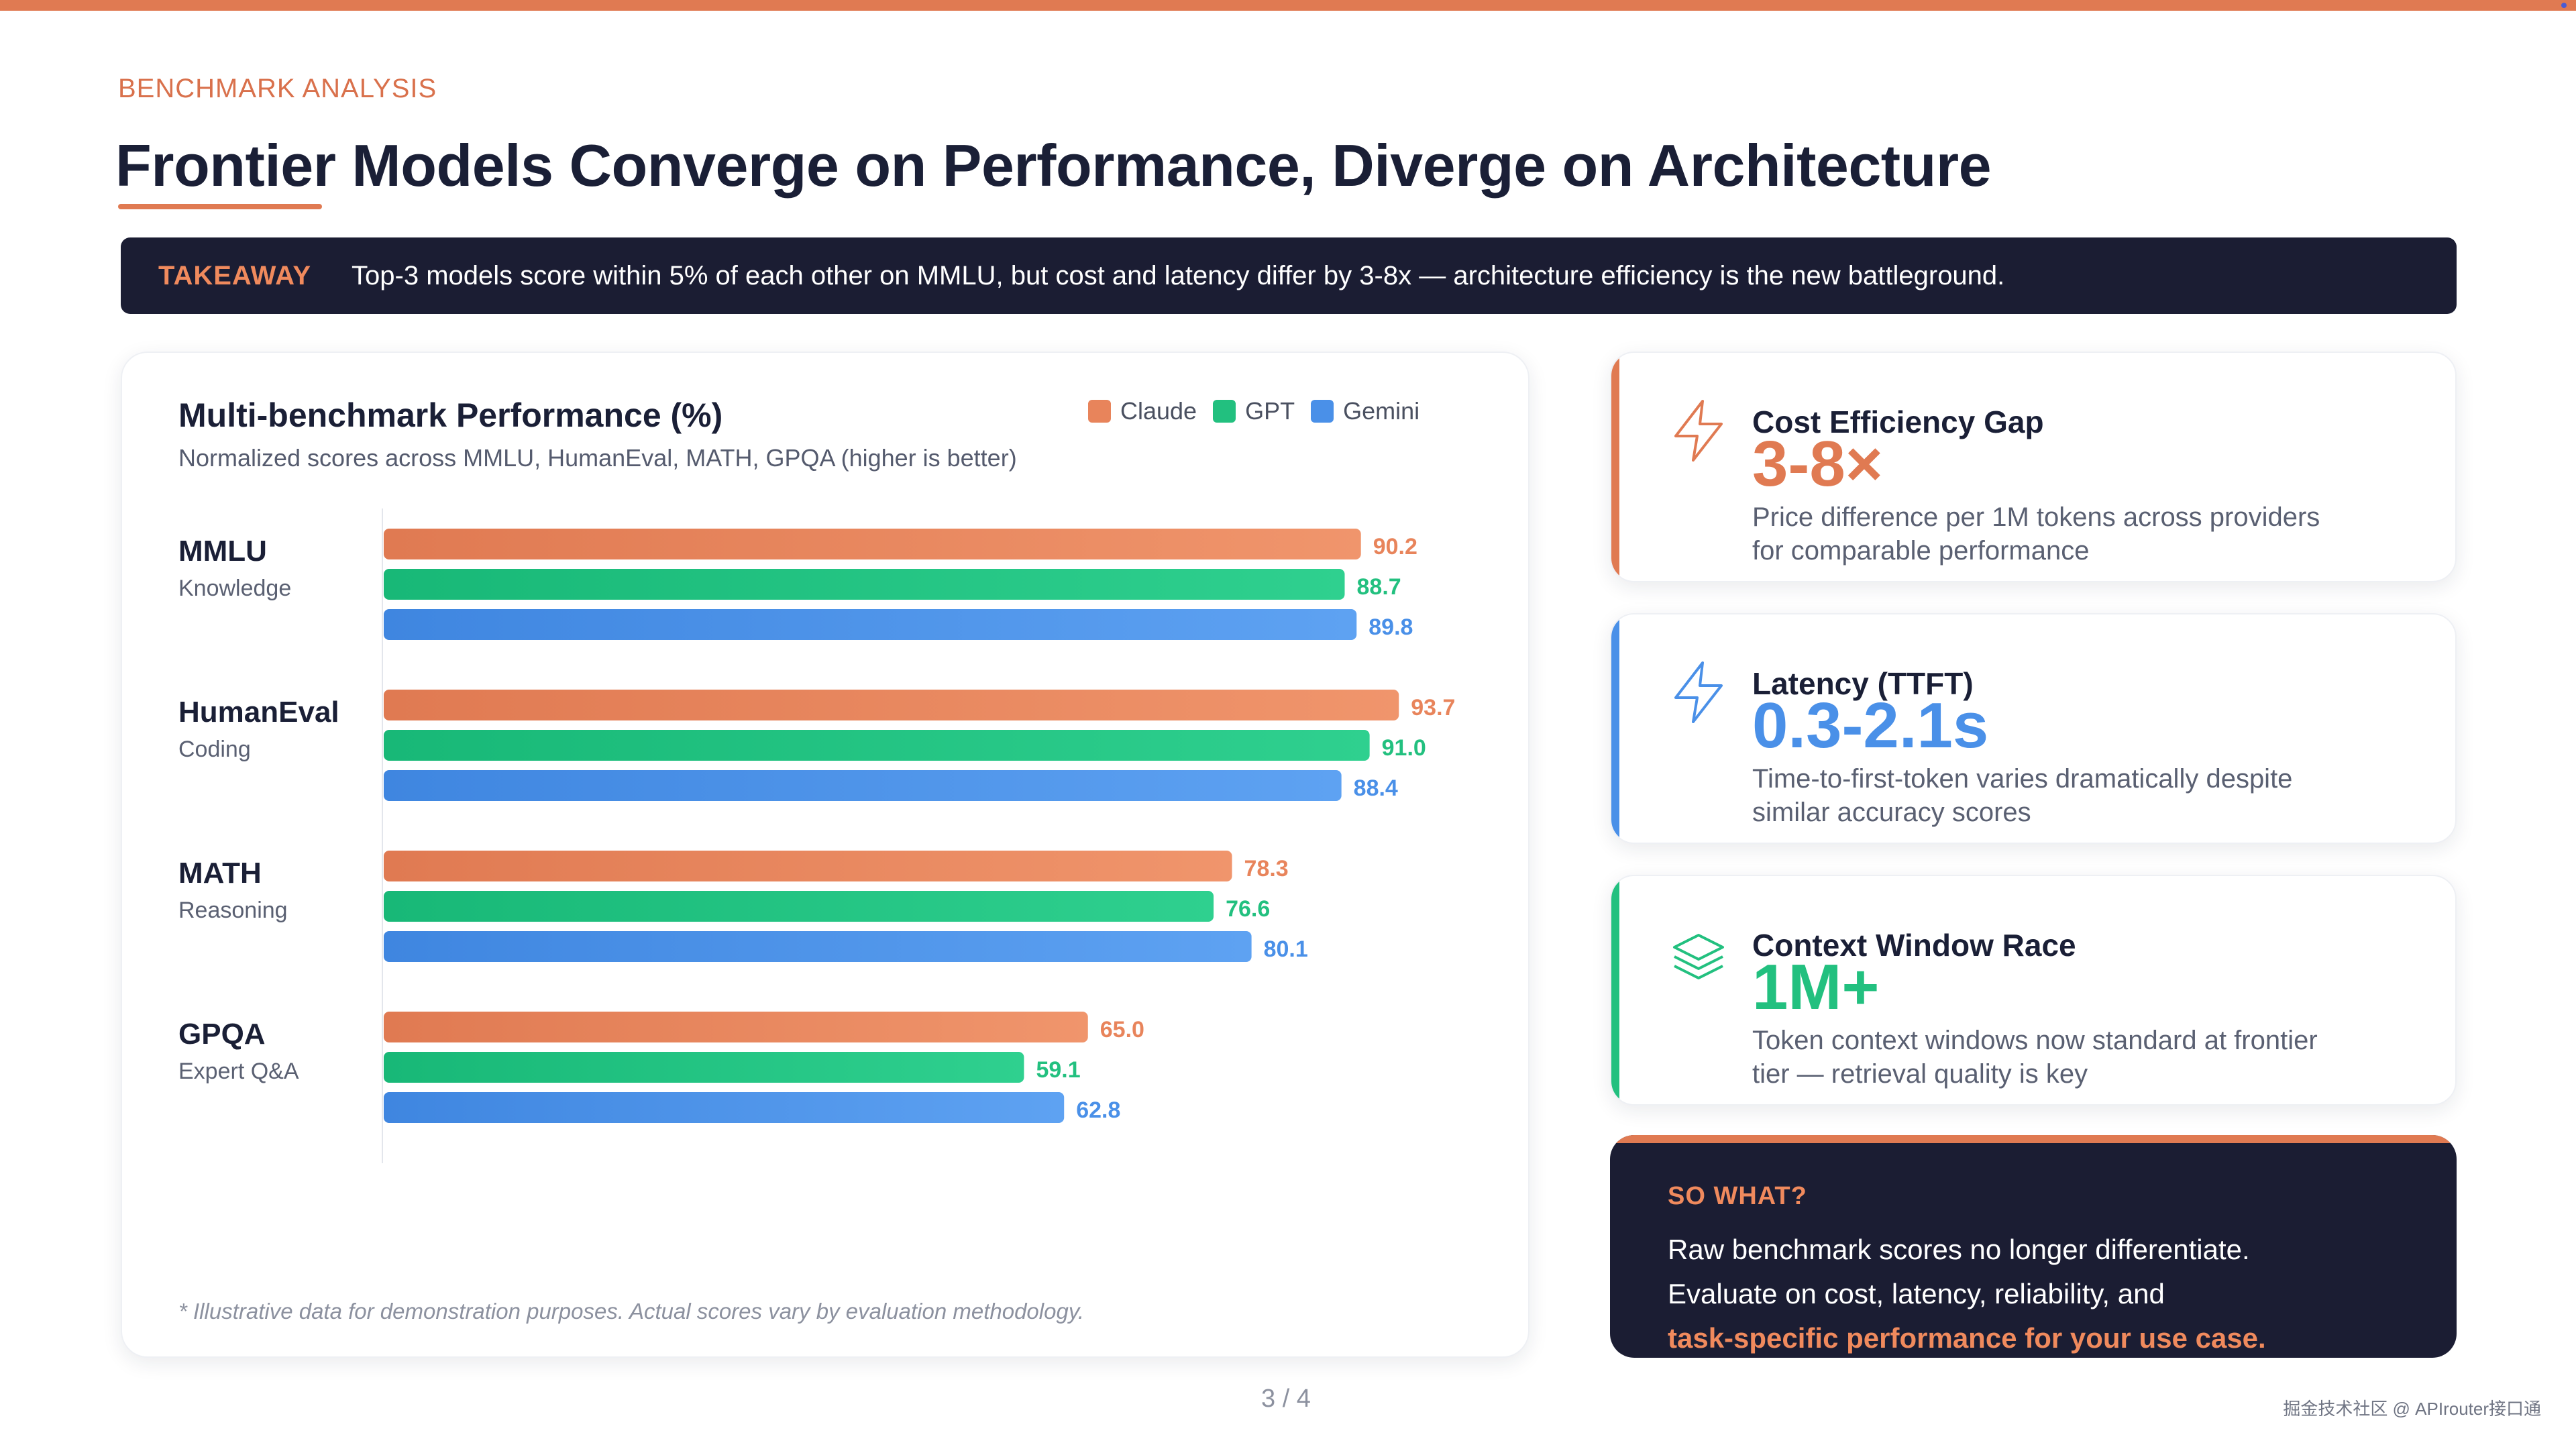 The height and width of the screenshot is (1449, 2576). What do you see at coordinates (724, 1107) in the screenshot?
I see `bar-gpqa-gemini` at bounding box center [724, 1107].